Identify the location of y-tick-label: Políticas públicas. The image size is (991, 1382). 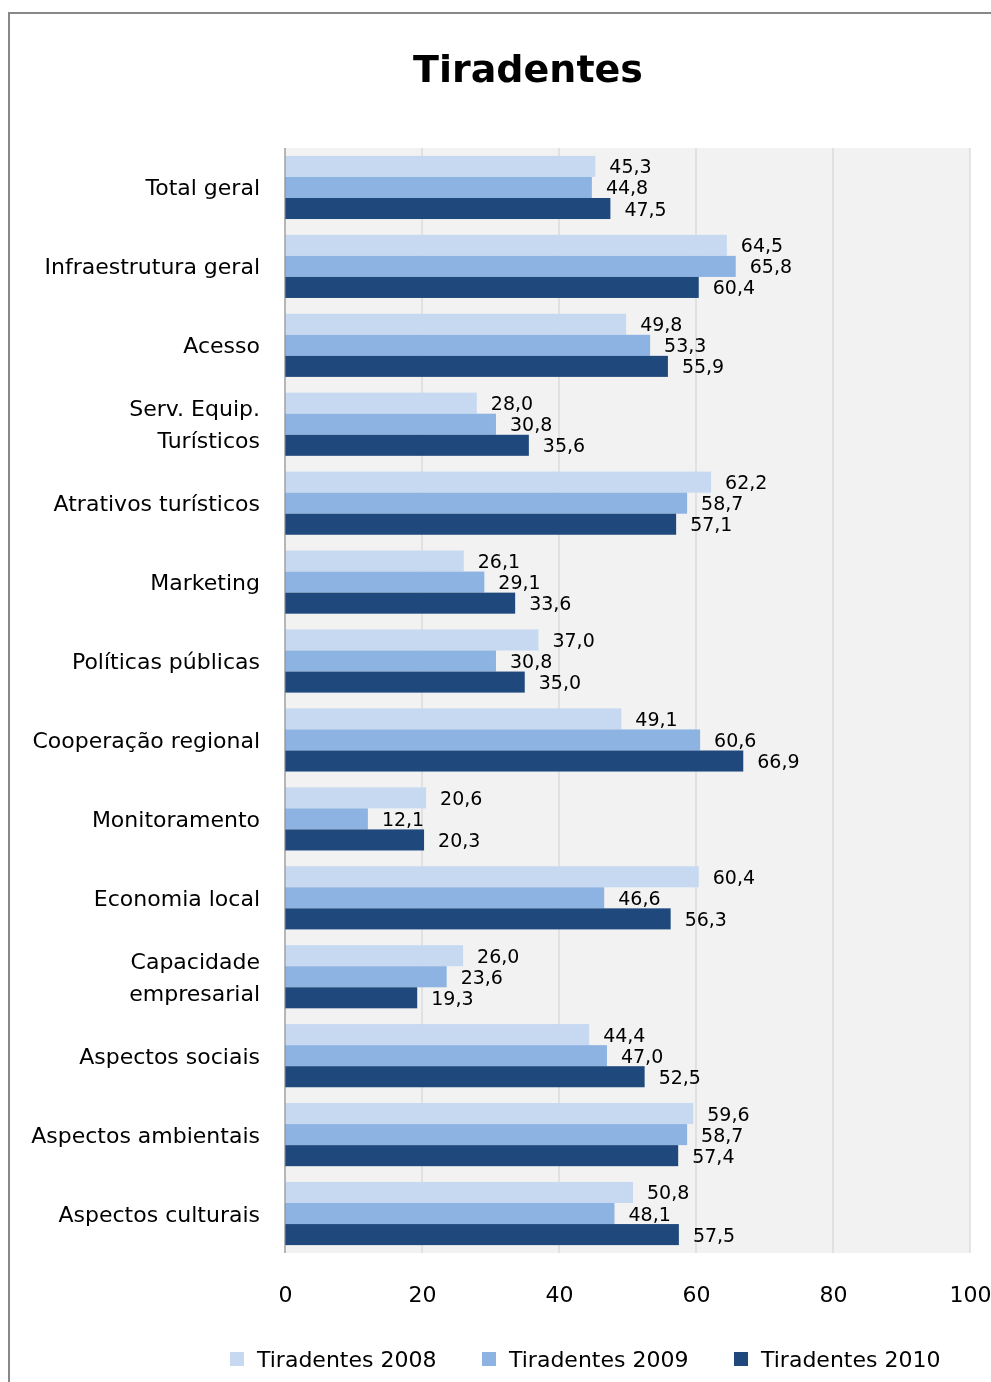
(165, 662).